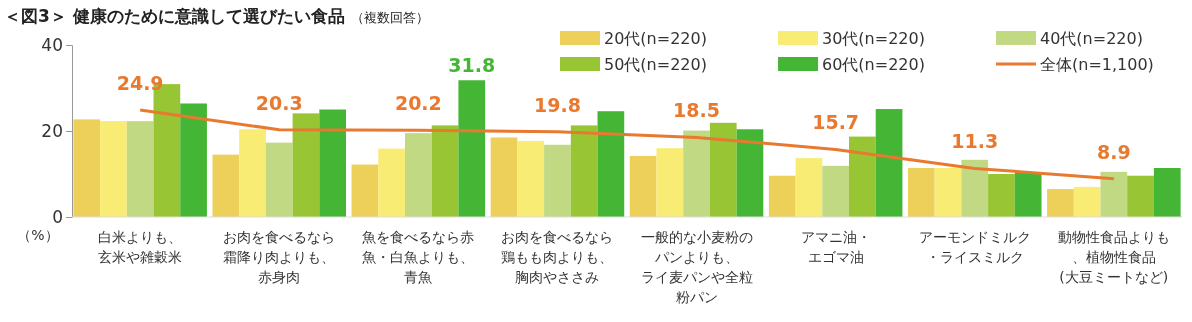  Describe the element at coordinates (655, 64) in the screenshot. I see `legend-label: 50代(n=220)` at that location.